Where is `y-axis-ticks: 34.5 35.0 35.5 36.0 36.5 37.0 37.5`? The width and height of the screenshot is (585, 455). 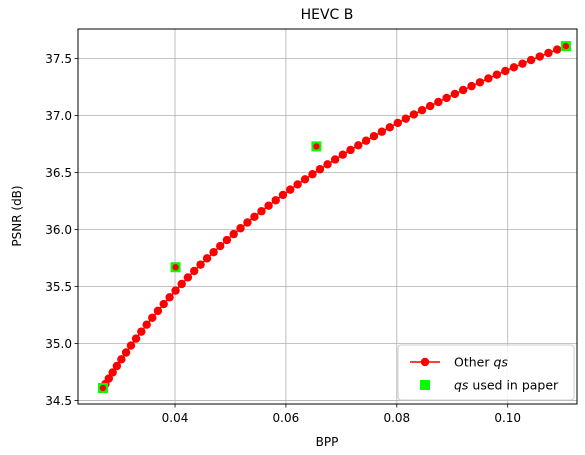
y-axis-ticks: 34.5 35.0 35.5 36.0 36.5 37.0 37.5 is located at coordinates (61, 230).